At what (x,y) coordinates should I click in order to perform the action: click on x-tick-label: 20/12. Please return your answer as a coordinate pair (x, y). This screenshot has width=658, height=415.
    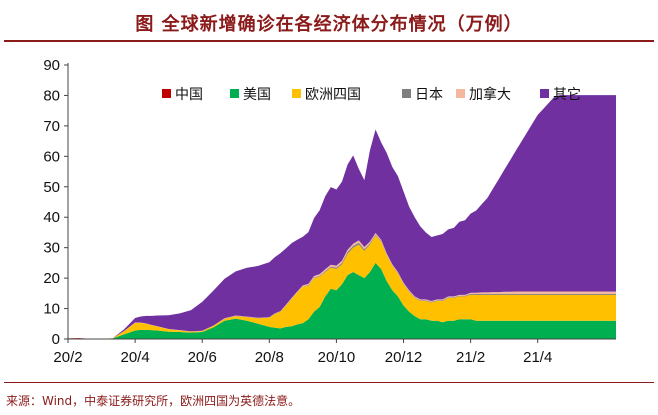
    Looking at the image, I should click on (404, 357).